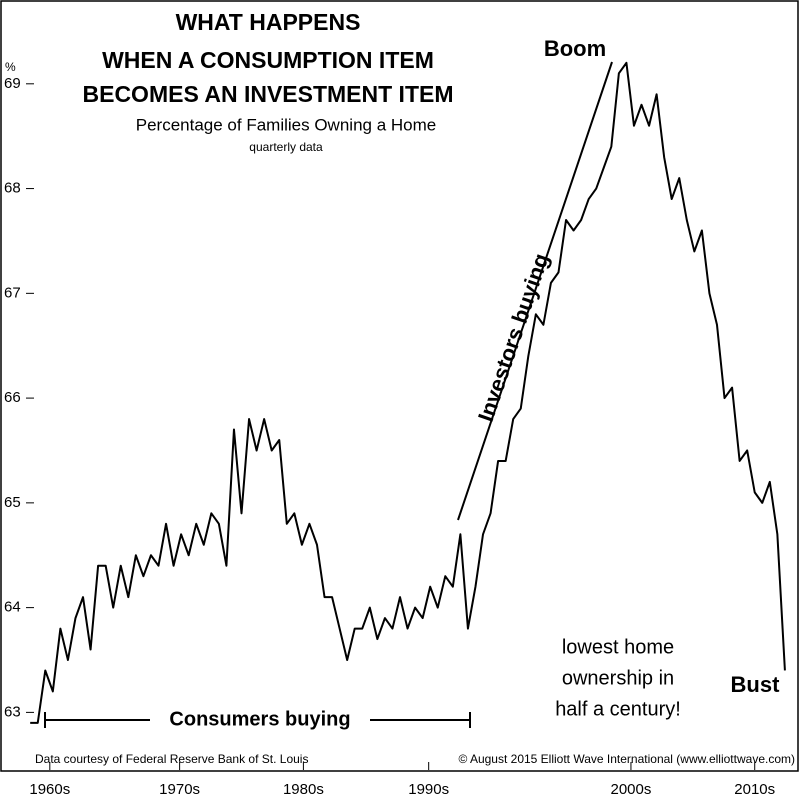 This screenshot has height=804, width=800. What do you see at coordinates (618, 709) in the screenshot?
I see `annotation: half a century!` at bounding box center [618, 709].